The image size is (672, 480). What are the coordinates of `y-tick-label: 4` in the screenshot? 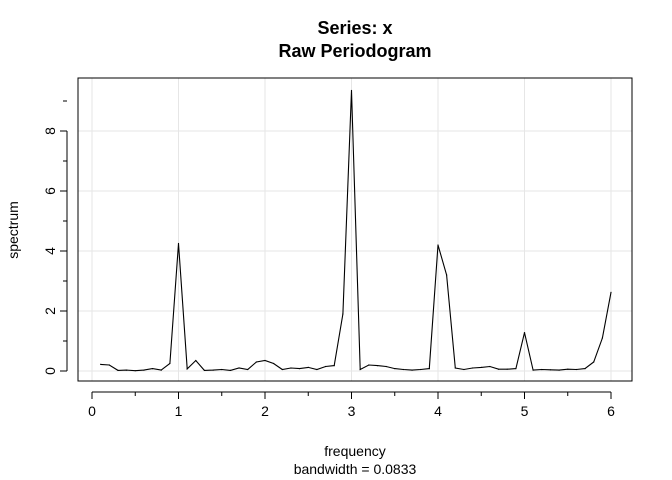 It's located at (50, 251).